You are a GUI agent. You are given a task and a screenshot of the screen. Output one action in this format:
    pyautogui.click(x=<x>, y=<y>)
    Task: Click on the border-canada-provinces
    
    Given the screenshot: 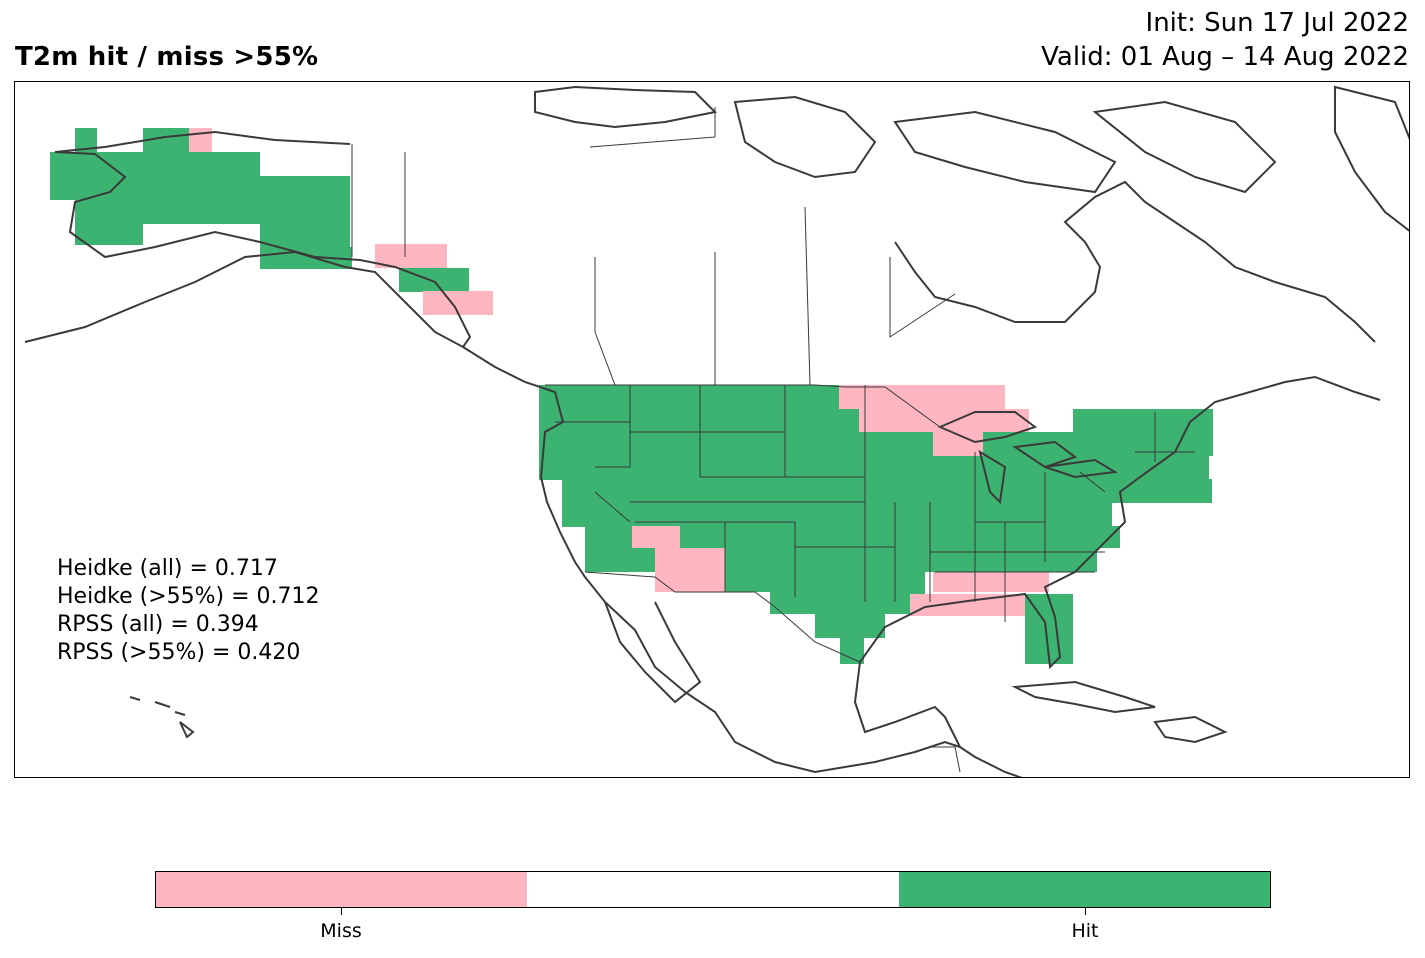 What is the action you would take?
    pyautogui.click(x=680, y=246)
    